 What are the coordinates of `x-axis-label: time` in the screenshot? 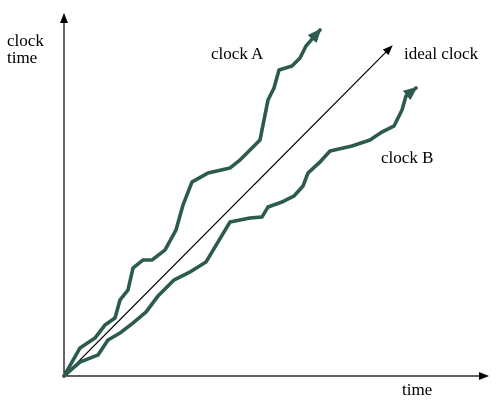 It's located at (417, 389).